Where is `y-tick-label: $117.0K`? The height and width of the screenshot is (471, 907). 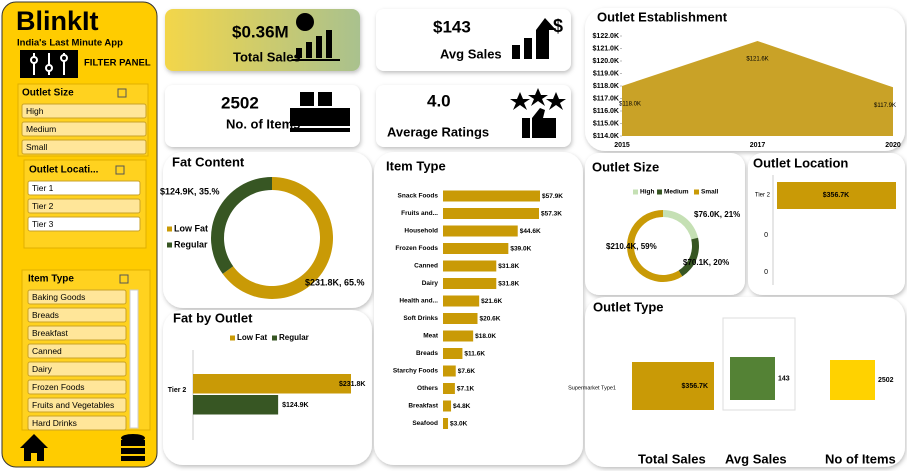
y-tick-label: $117.0K is located at coordinates (606, 98).